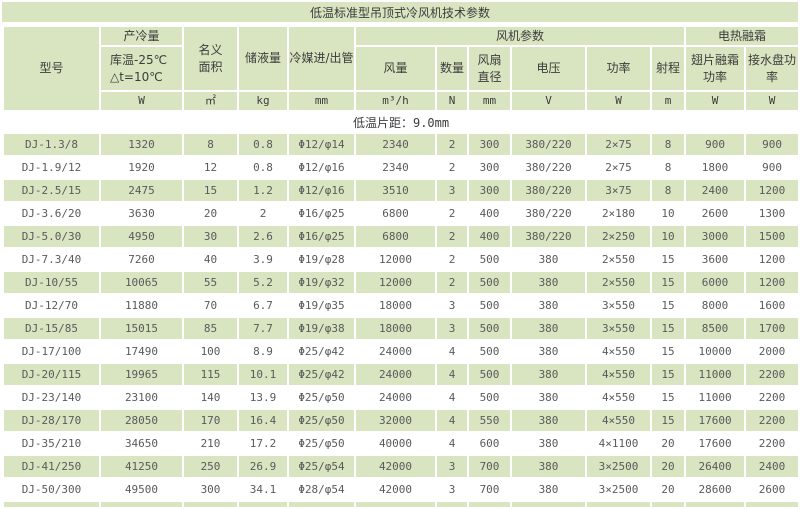 This screenshot has height=509, width=800. What do you see at coordinates (715, 374) in the screenshot?
I see `value-cell: 11000` at bounding box center [715, 374].